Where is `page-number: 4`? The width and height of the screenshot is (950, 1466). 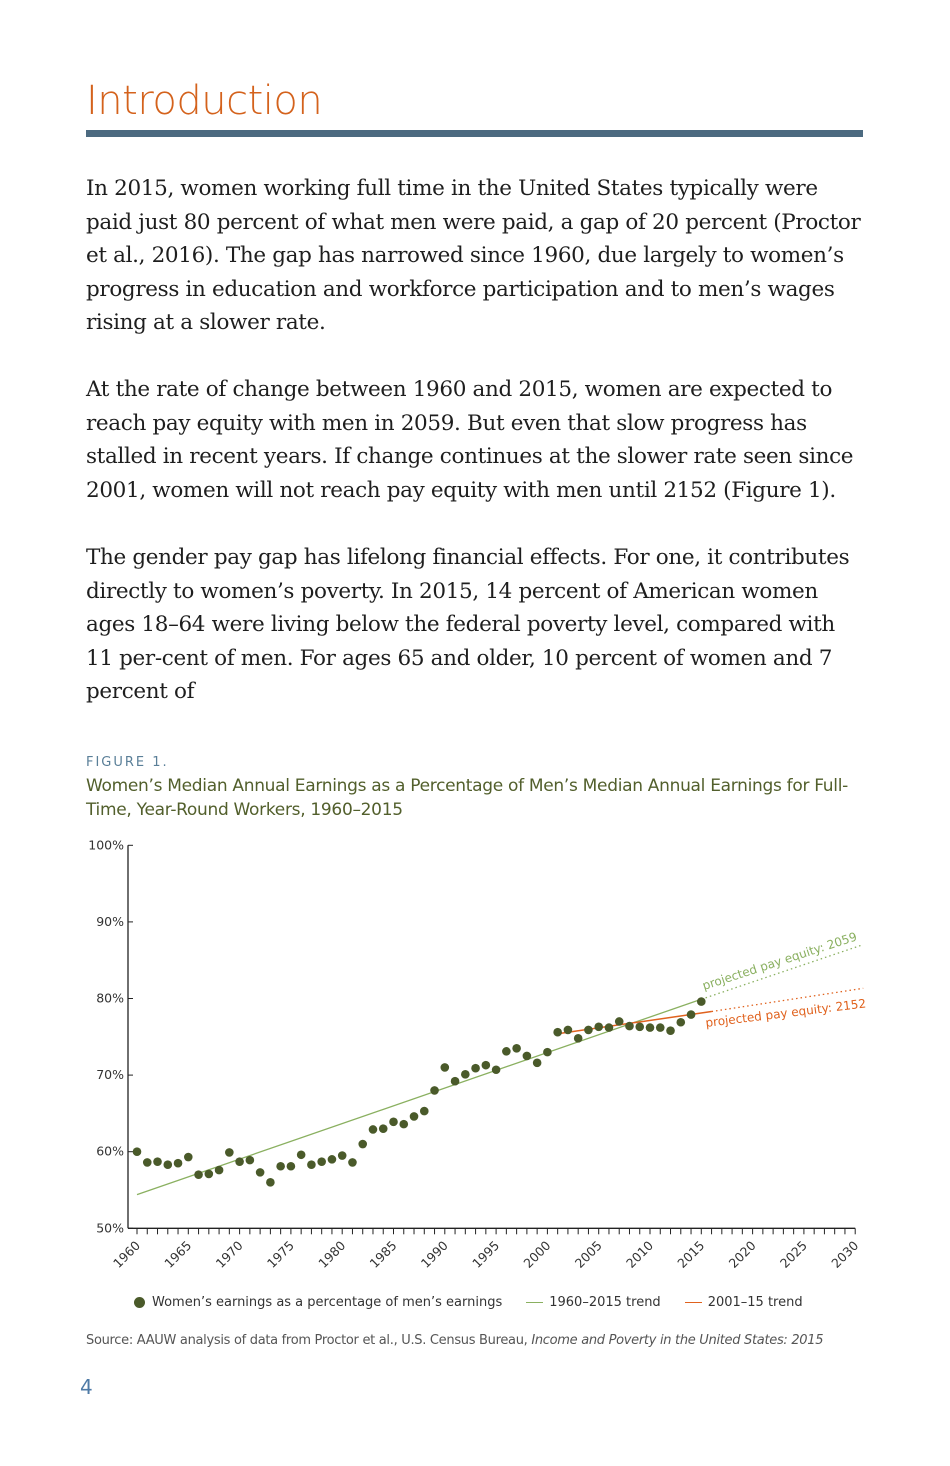
page-number: 4 is located at coordinates (86, 1387).